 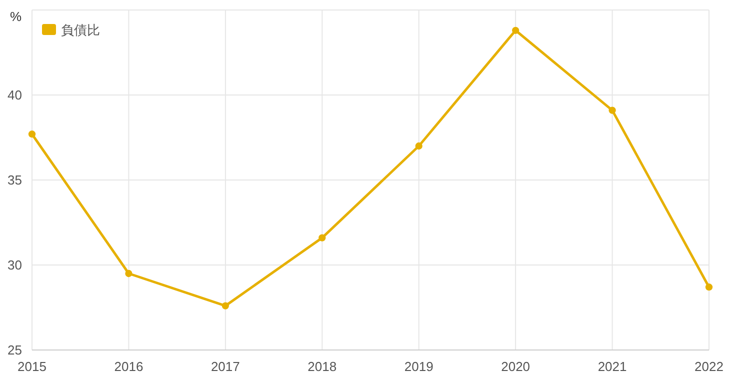 What do you see at coordinates (15, 95) in the screenshot?
I see `y-tick-label: 40` at bounding box center [15, 95].